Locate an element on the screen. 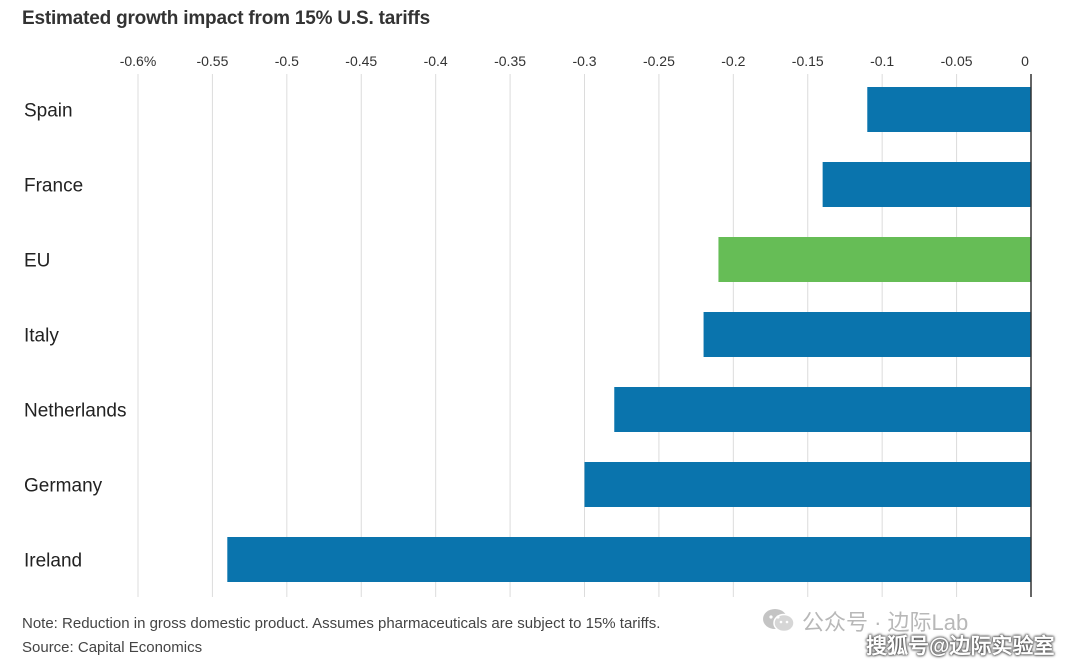 This screenshot has width=1080, height=666. x-tick-label: -0.35 is located at coordinates (510, 61).